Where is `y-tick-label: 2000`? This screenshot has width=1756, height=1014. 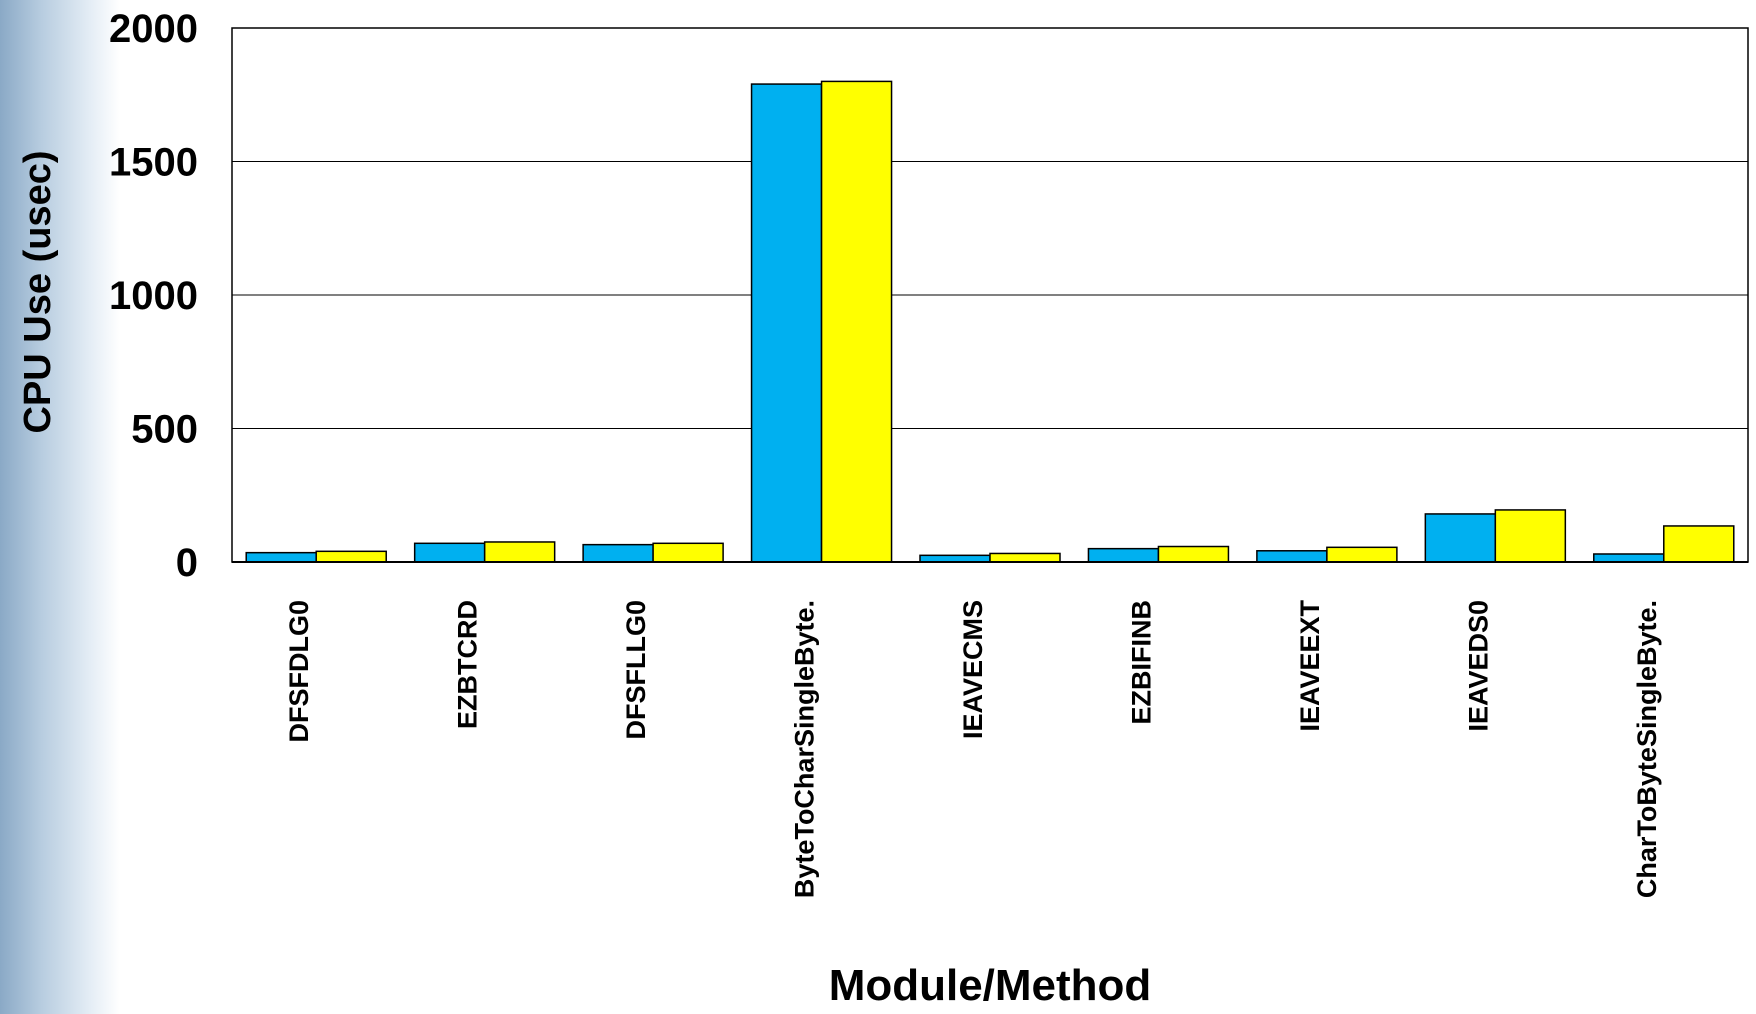
y-tick-label: 2000 is located at coordinates (153, 29).